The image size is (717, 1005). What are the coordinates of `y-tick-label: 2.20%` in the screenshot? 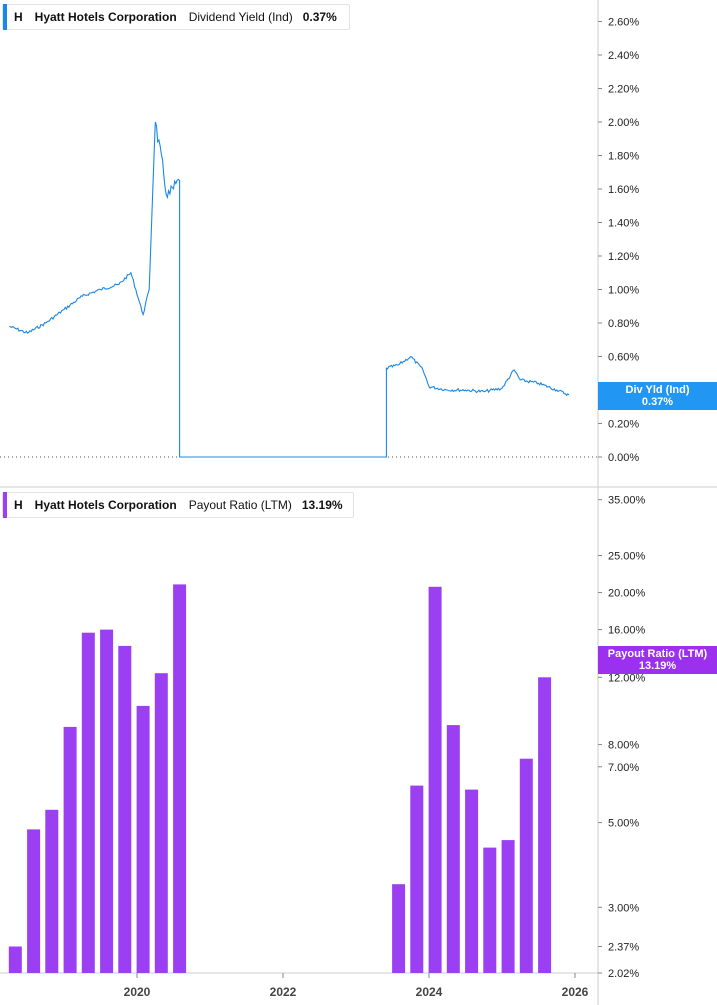 It's located at (623, 90).